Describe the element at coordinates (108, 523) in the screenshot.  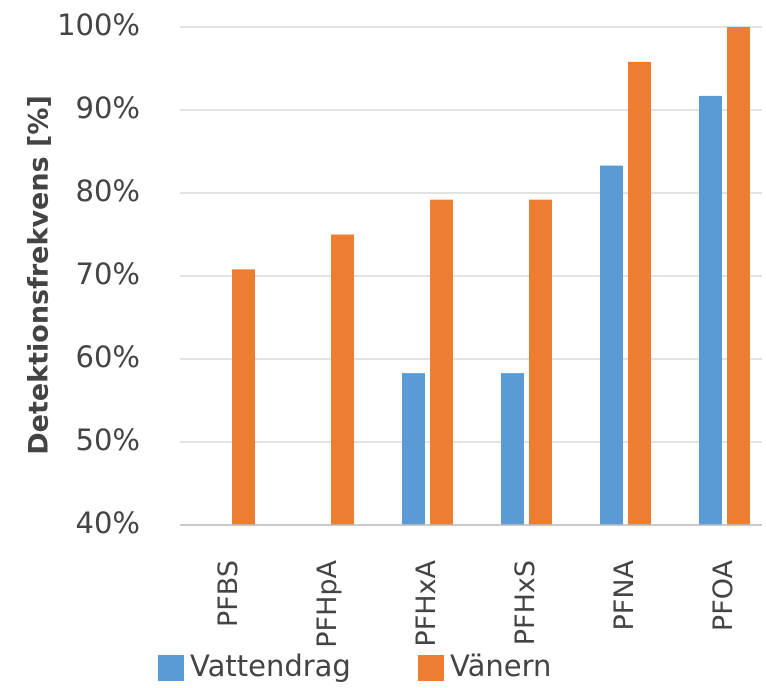
I see `y-tick-label: 40%` at that location.